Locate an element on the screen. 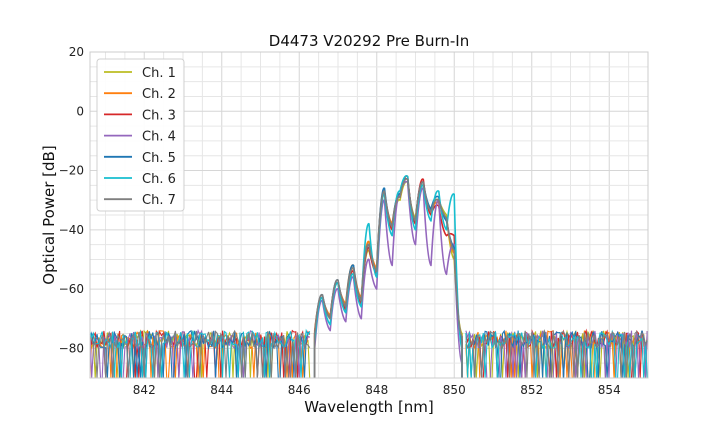 Image resolution: width=720 pixels, height=432 pixels. legend-label: Ch. 4 is located at coordinates (159, 137).